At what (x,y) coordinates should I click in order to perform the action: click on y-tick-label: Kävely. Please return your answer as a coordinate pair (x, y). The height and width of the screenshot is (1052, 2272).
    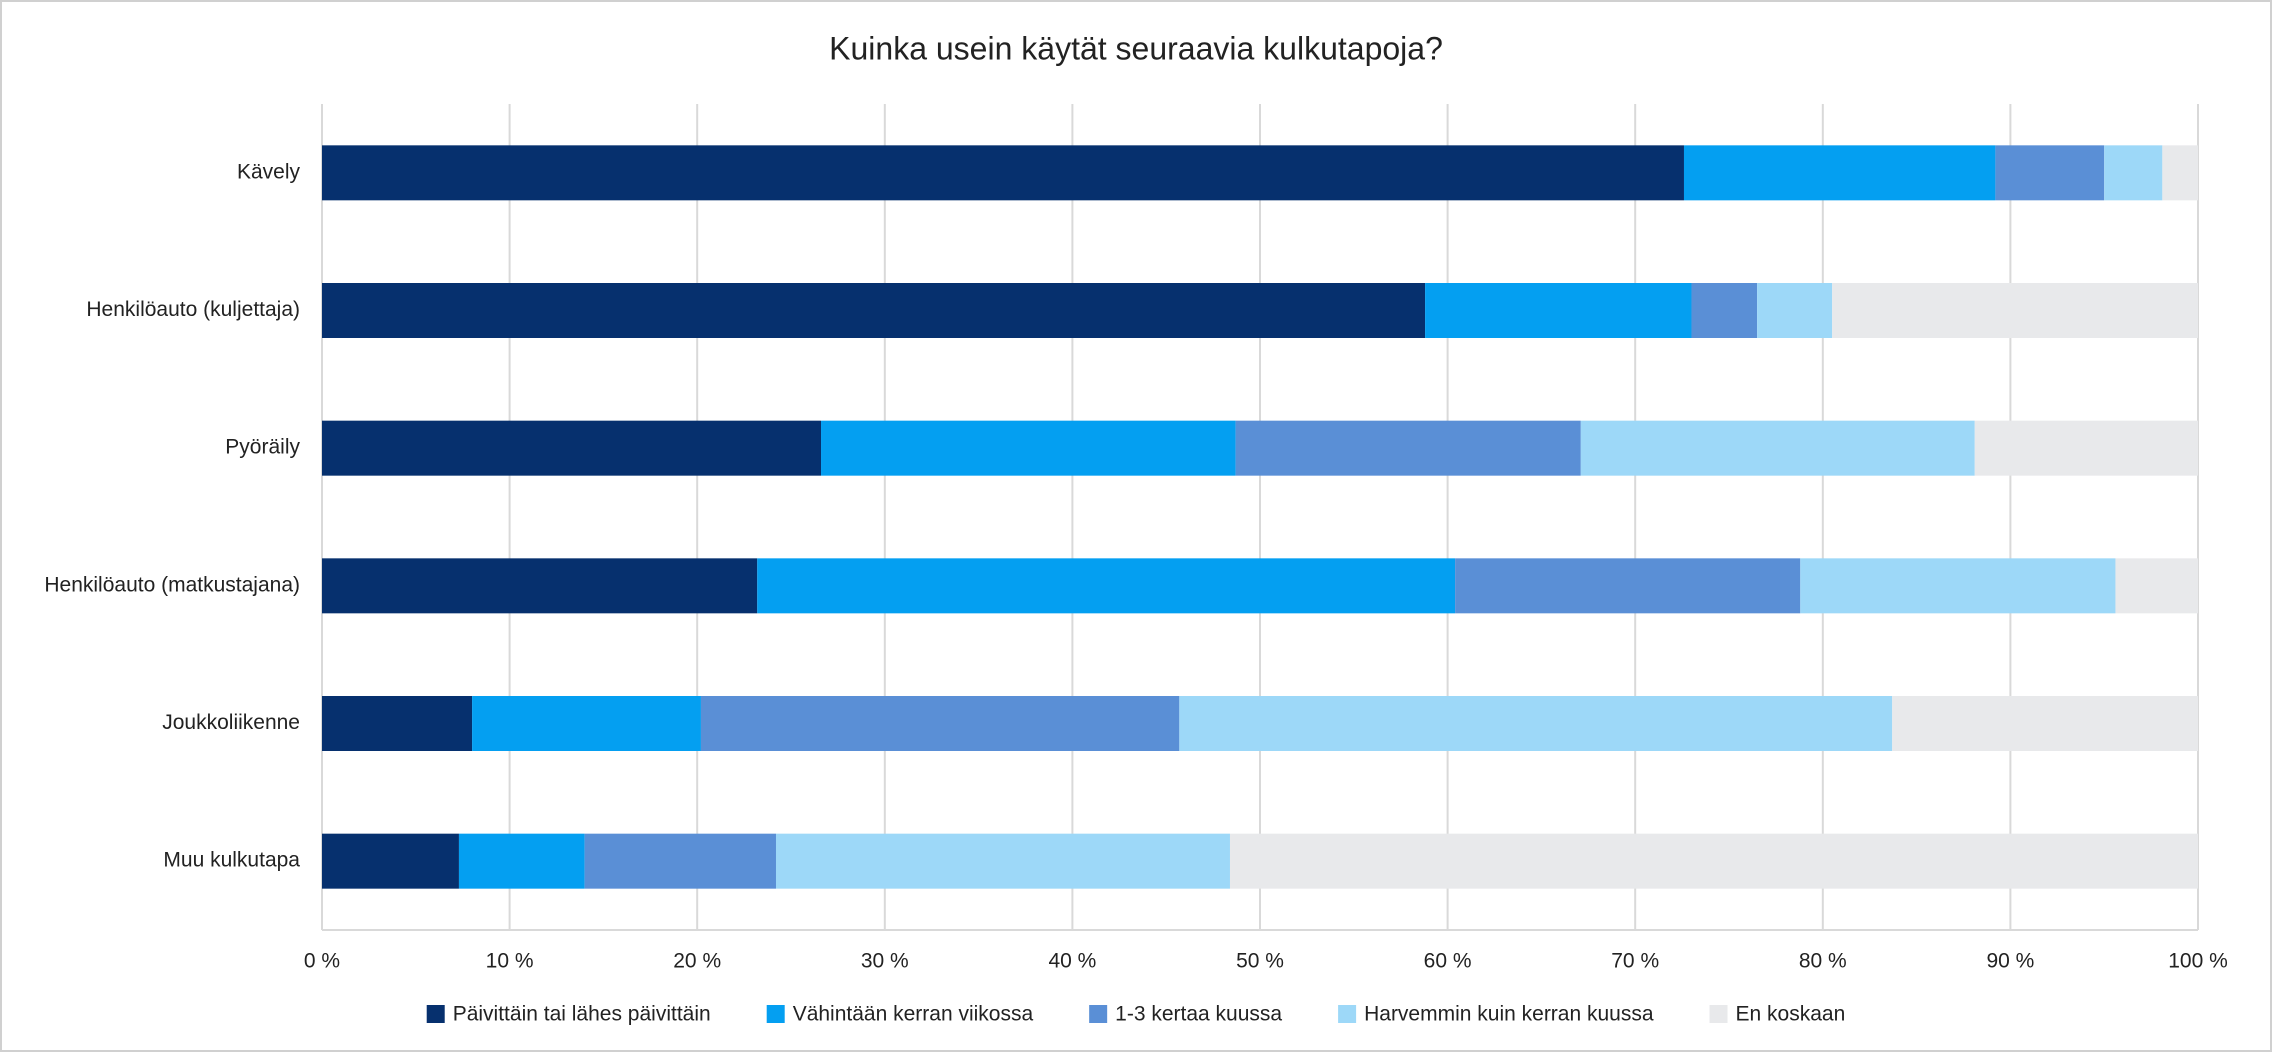
    Looking at the image, I should click on (269, 171).